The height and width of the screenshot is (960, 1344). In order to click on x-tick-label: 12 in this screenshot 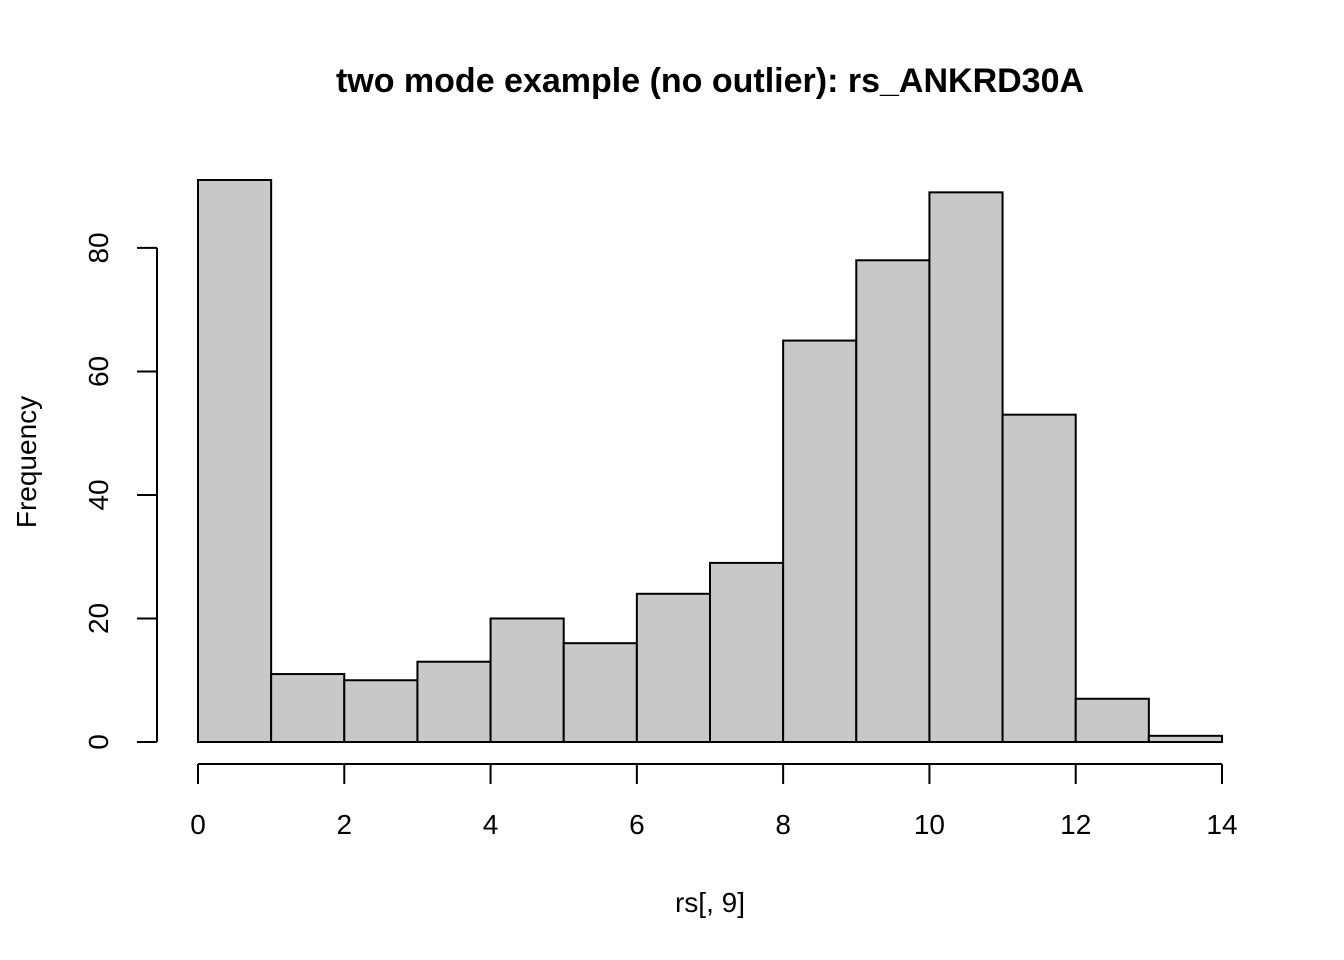, I will do `click(1075, 824)`.